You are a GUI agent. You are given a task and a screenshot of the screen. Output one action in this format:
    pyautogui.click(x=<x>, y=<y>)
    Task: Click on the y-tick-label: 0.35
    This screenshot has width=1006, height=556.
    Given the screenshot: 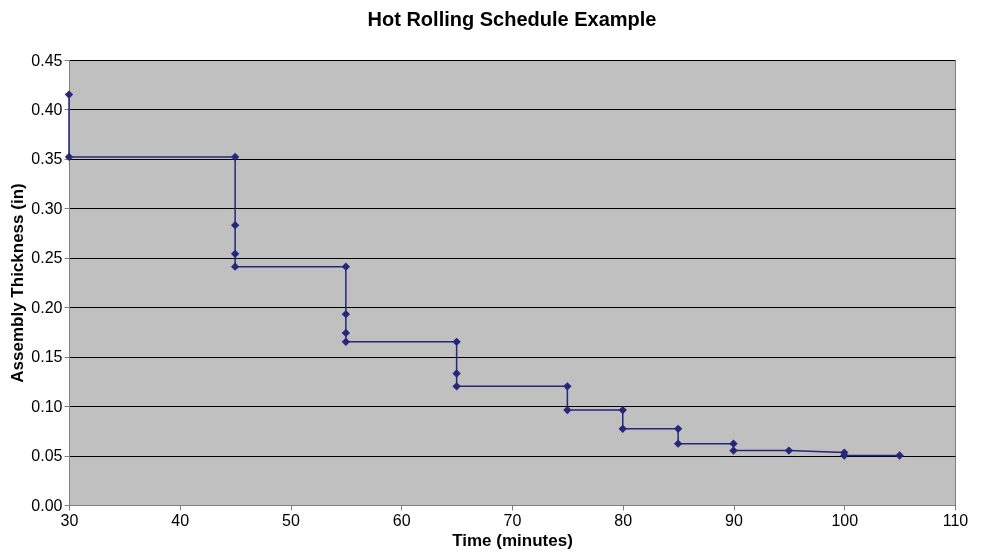 What is the action you would take?
    pyautogui.click(x=47, y=159)
    